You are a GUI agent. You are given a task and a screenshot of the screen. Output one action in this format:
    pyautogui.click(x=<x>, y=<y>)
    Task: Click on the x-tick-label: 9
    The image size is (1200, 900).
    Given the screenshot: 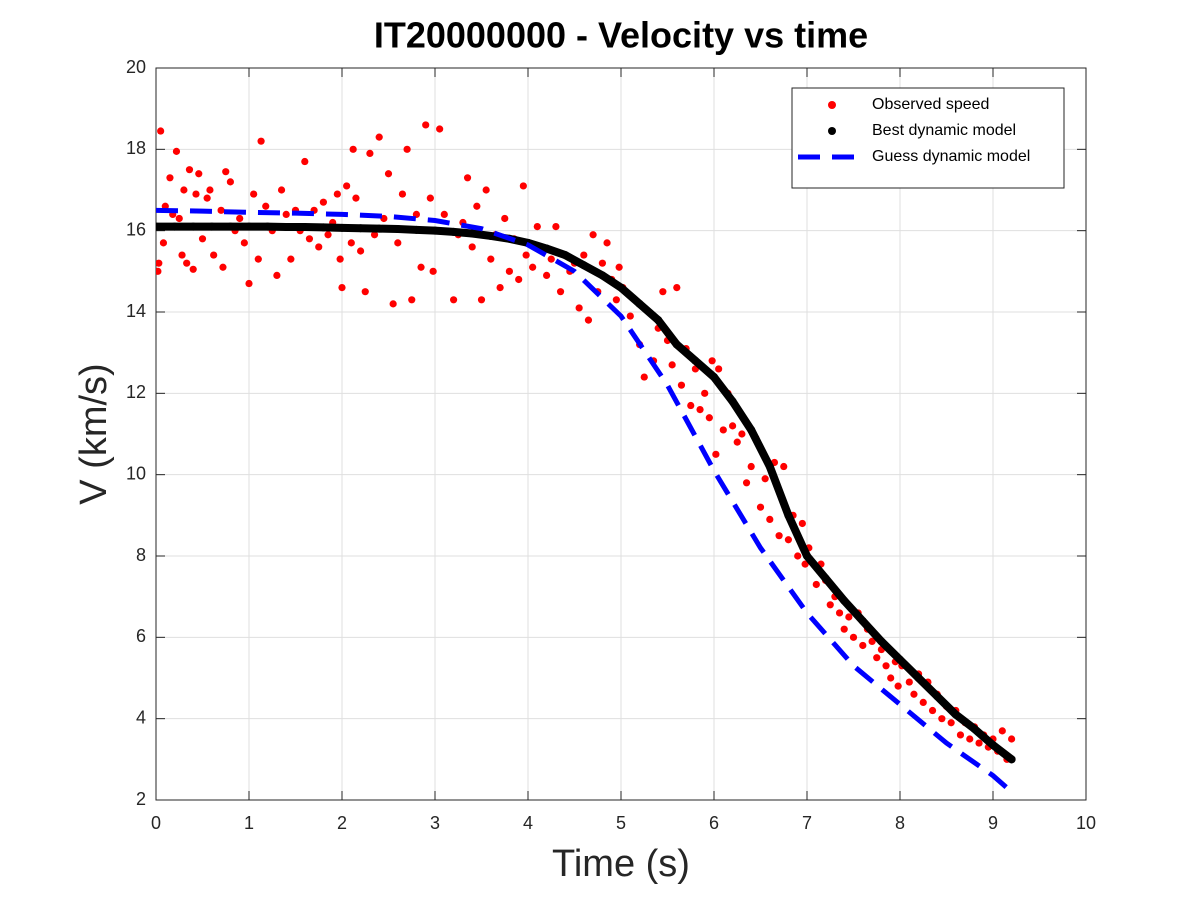 What is the action you would take?
    pyautogui.click(x=993, y=823)
    